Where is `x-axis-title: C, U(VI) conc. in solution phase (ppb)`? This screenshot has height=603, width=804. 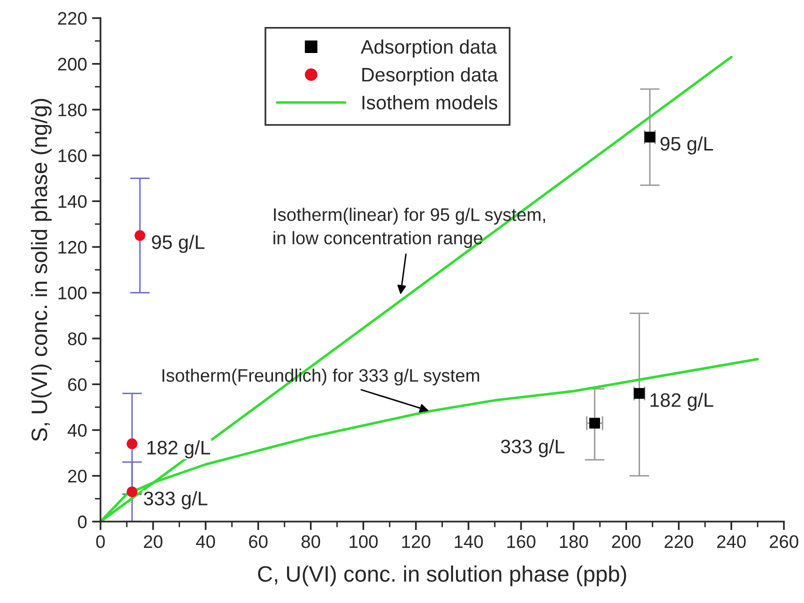
x-axis-title: C, U(VI) conc. in solution phase (ppb) is located at coordinates (442, 576).